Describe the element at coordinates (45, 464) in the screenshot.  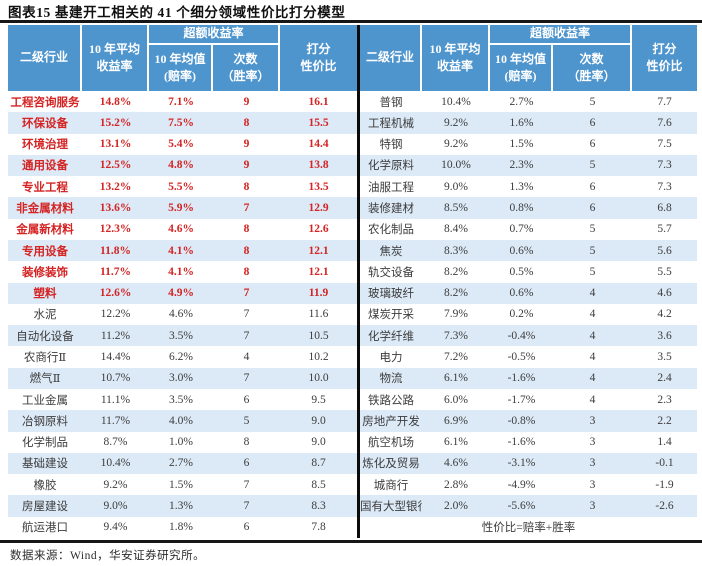
I see `industry-cell: 基础建设` at that location.